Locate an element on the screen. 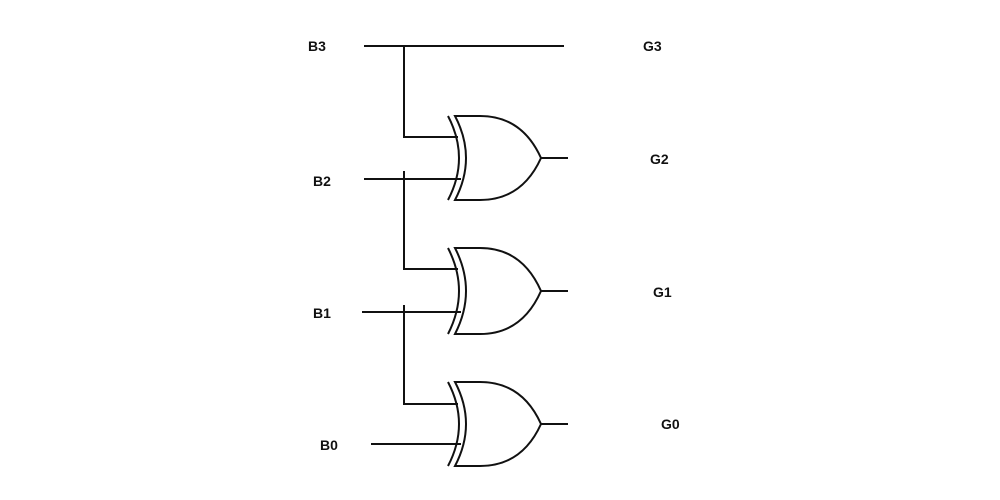 This screenshot has width=1000, height=500. input-label-b3: B3 is located at coordinates (317, 46).